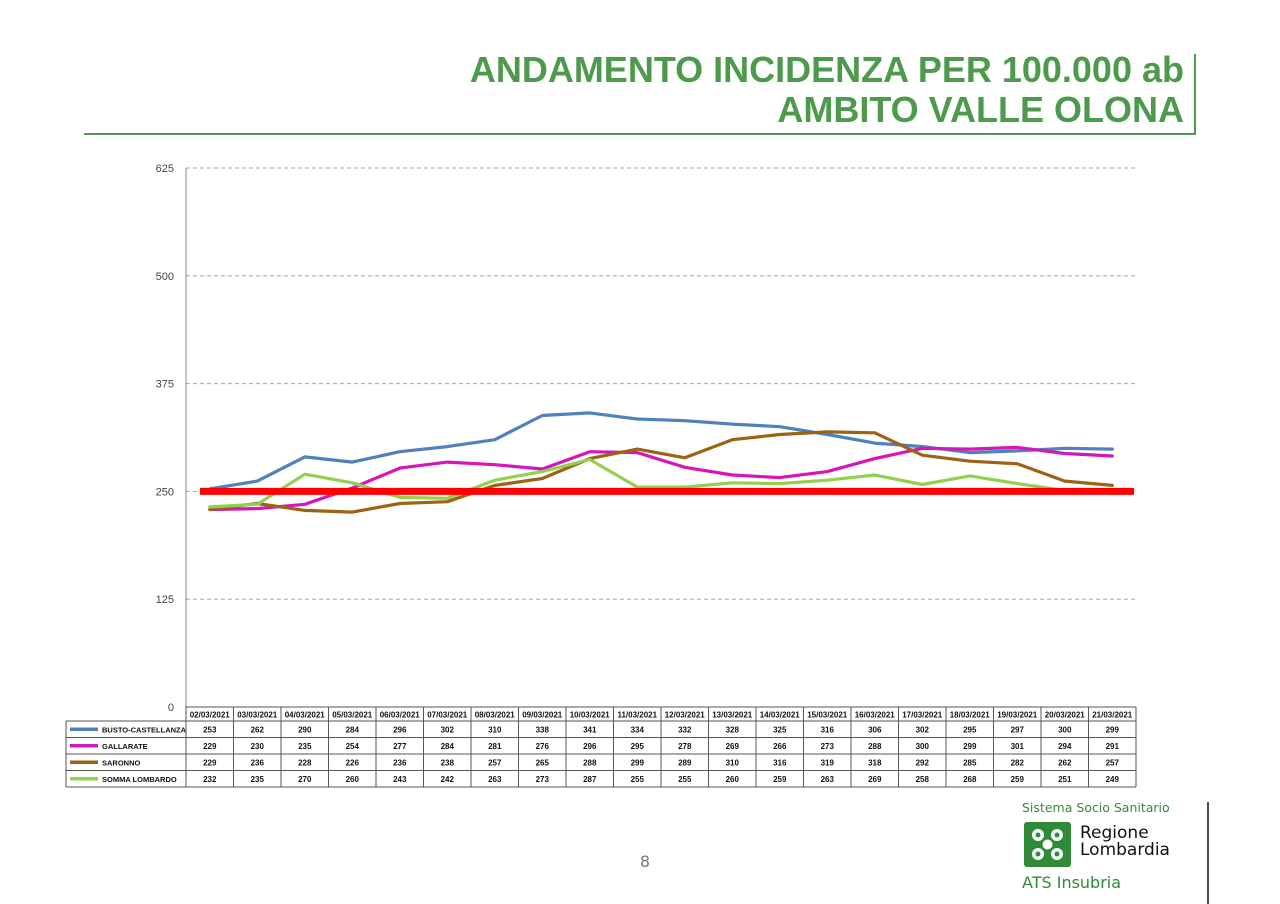  I want to click on legend-series-name: SOMMA LOMBARDO, so click(139, 779).